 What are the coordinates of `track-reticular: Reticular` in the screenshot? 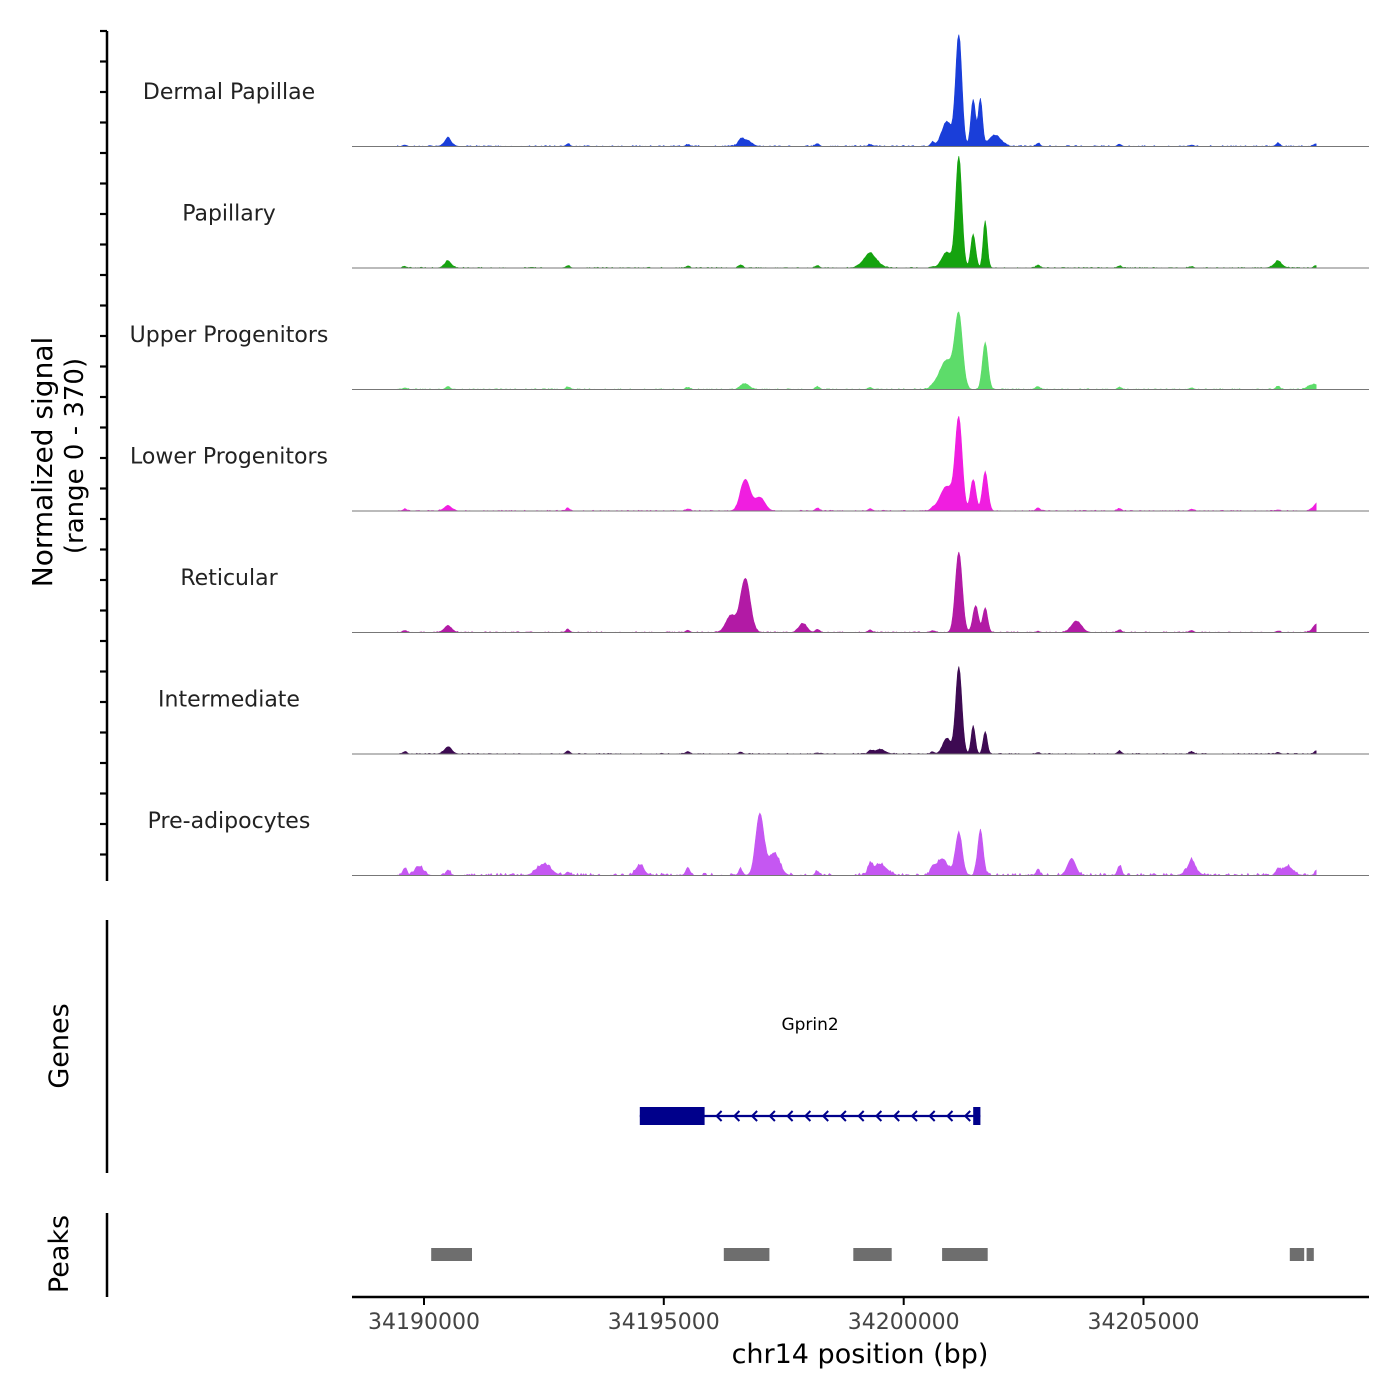 It's located at (774, 592).